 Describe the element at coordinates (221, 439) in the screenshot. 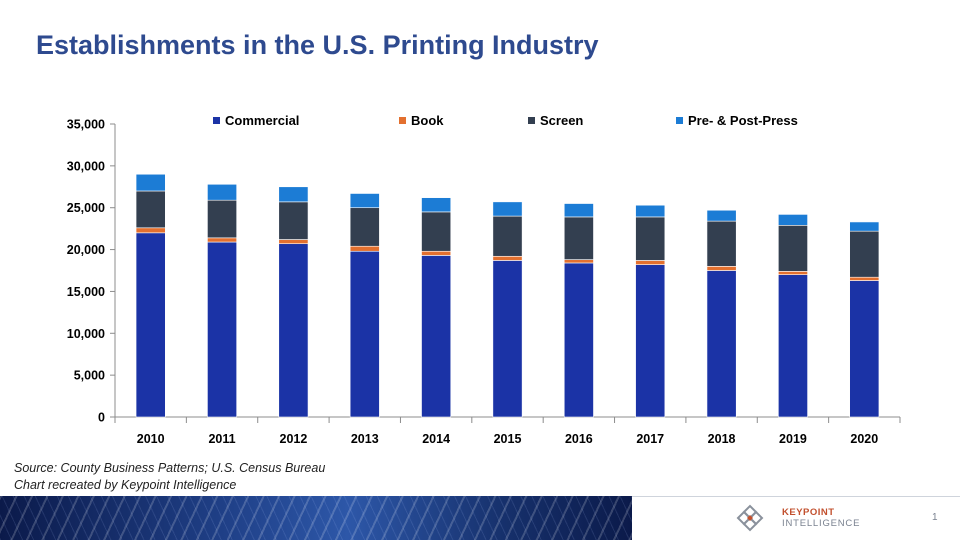

I see `x-tick-label: 2011` at that location.